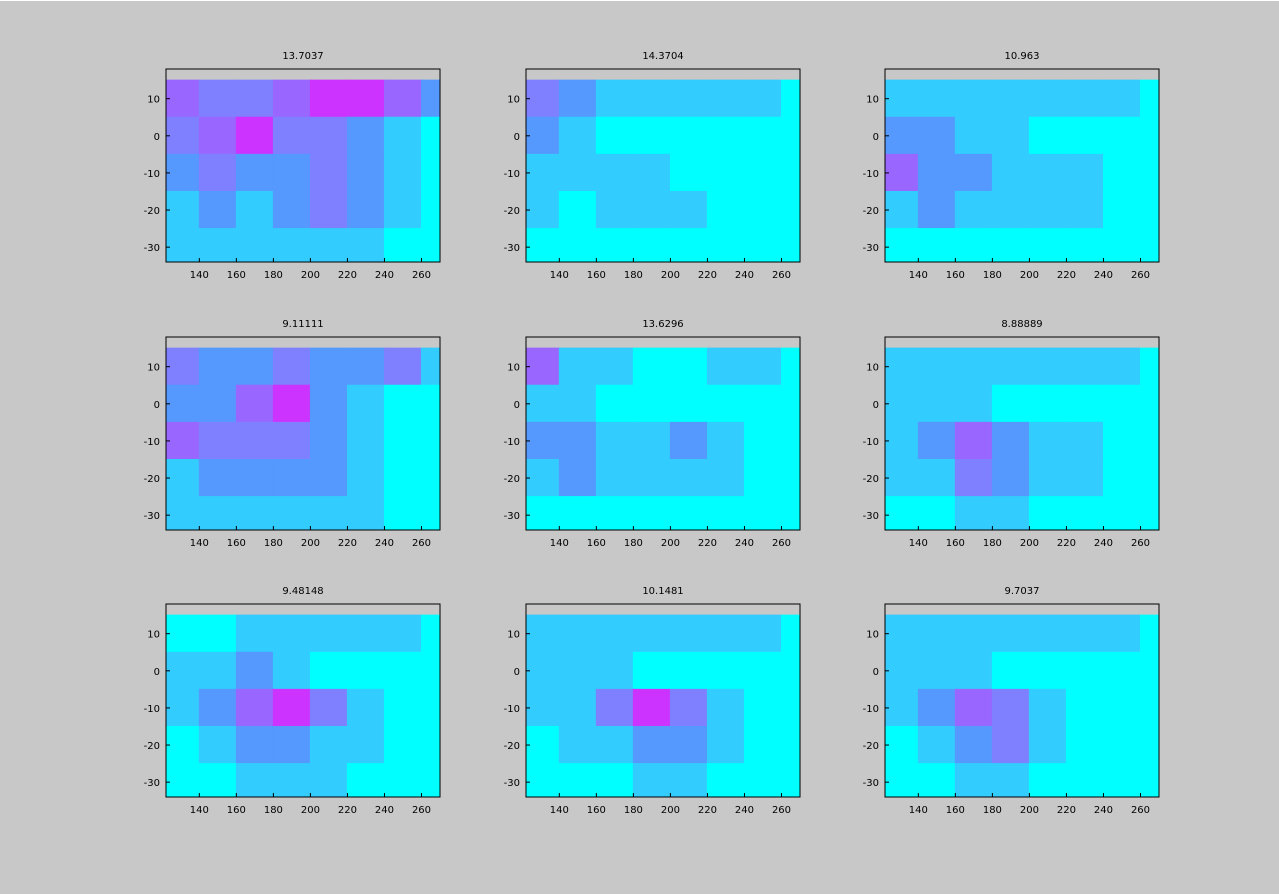 The image size is (1279, 894). I want to click on x-tick-label: 140, so click(918, 810).